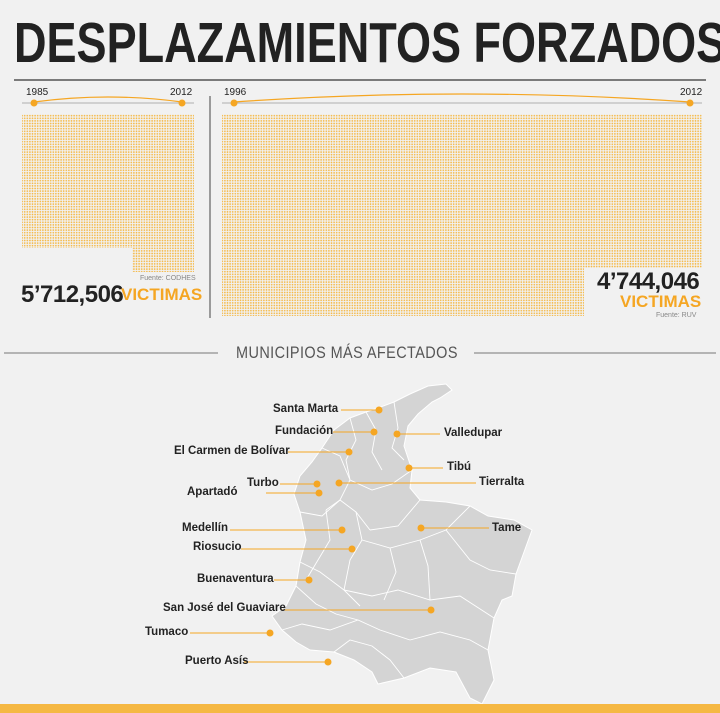 The image size is (720, 713). What do you see at coordinates (162, 294) in the screenshot?
I see `left-victims-label: VICTIMAS` at bounding box center [162, 294].